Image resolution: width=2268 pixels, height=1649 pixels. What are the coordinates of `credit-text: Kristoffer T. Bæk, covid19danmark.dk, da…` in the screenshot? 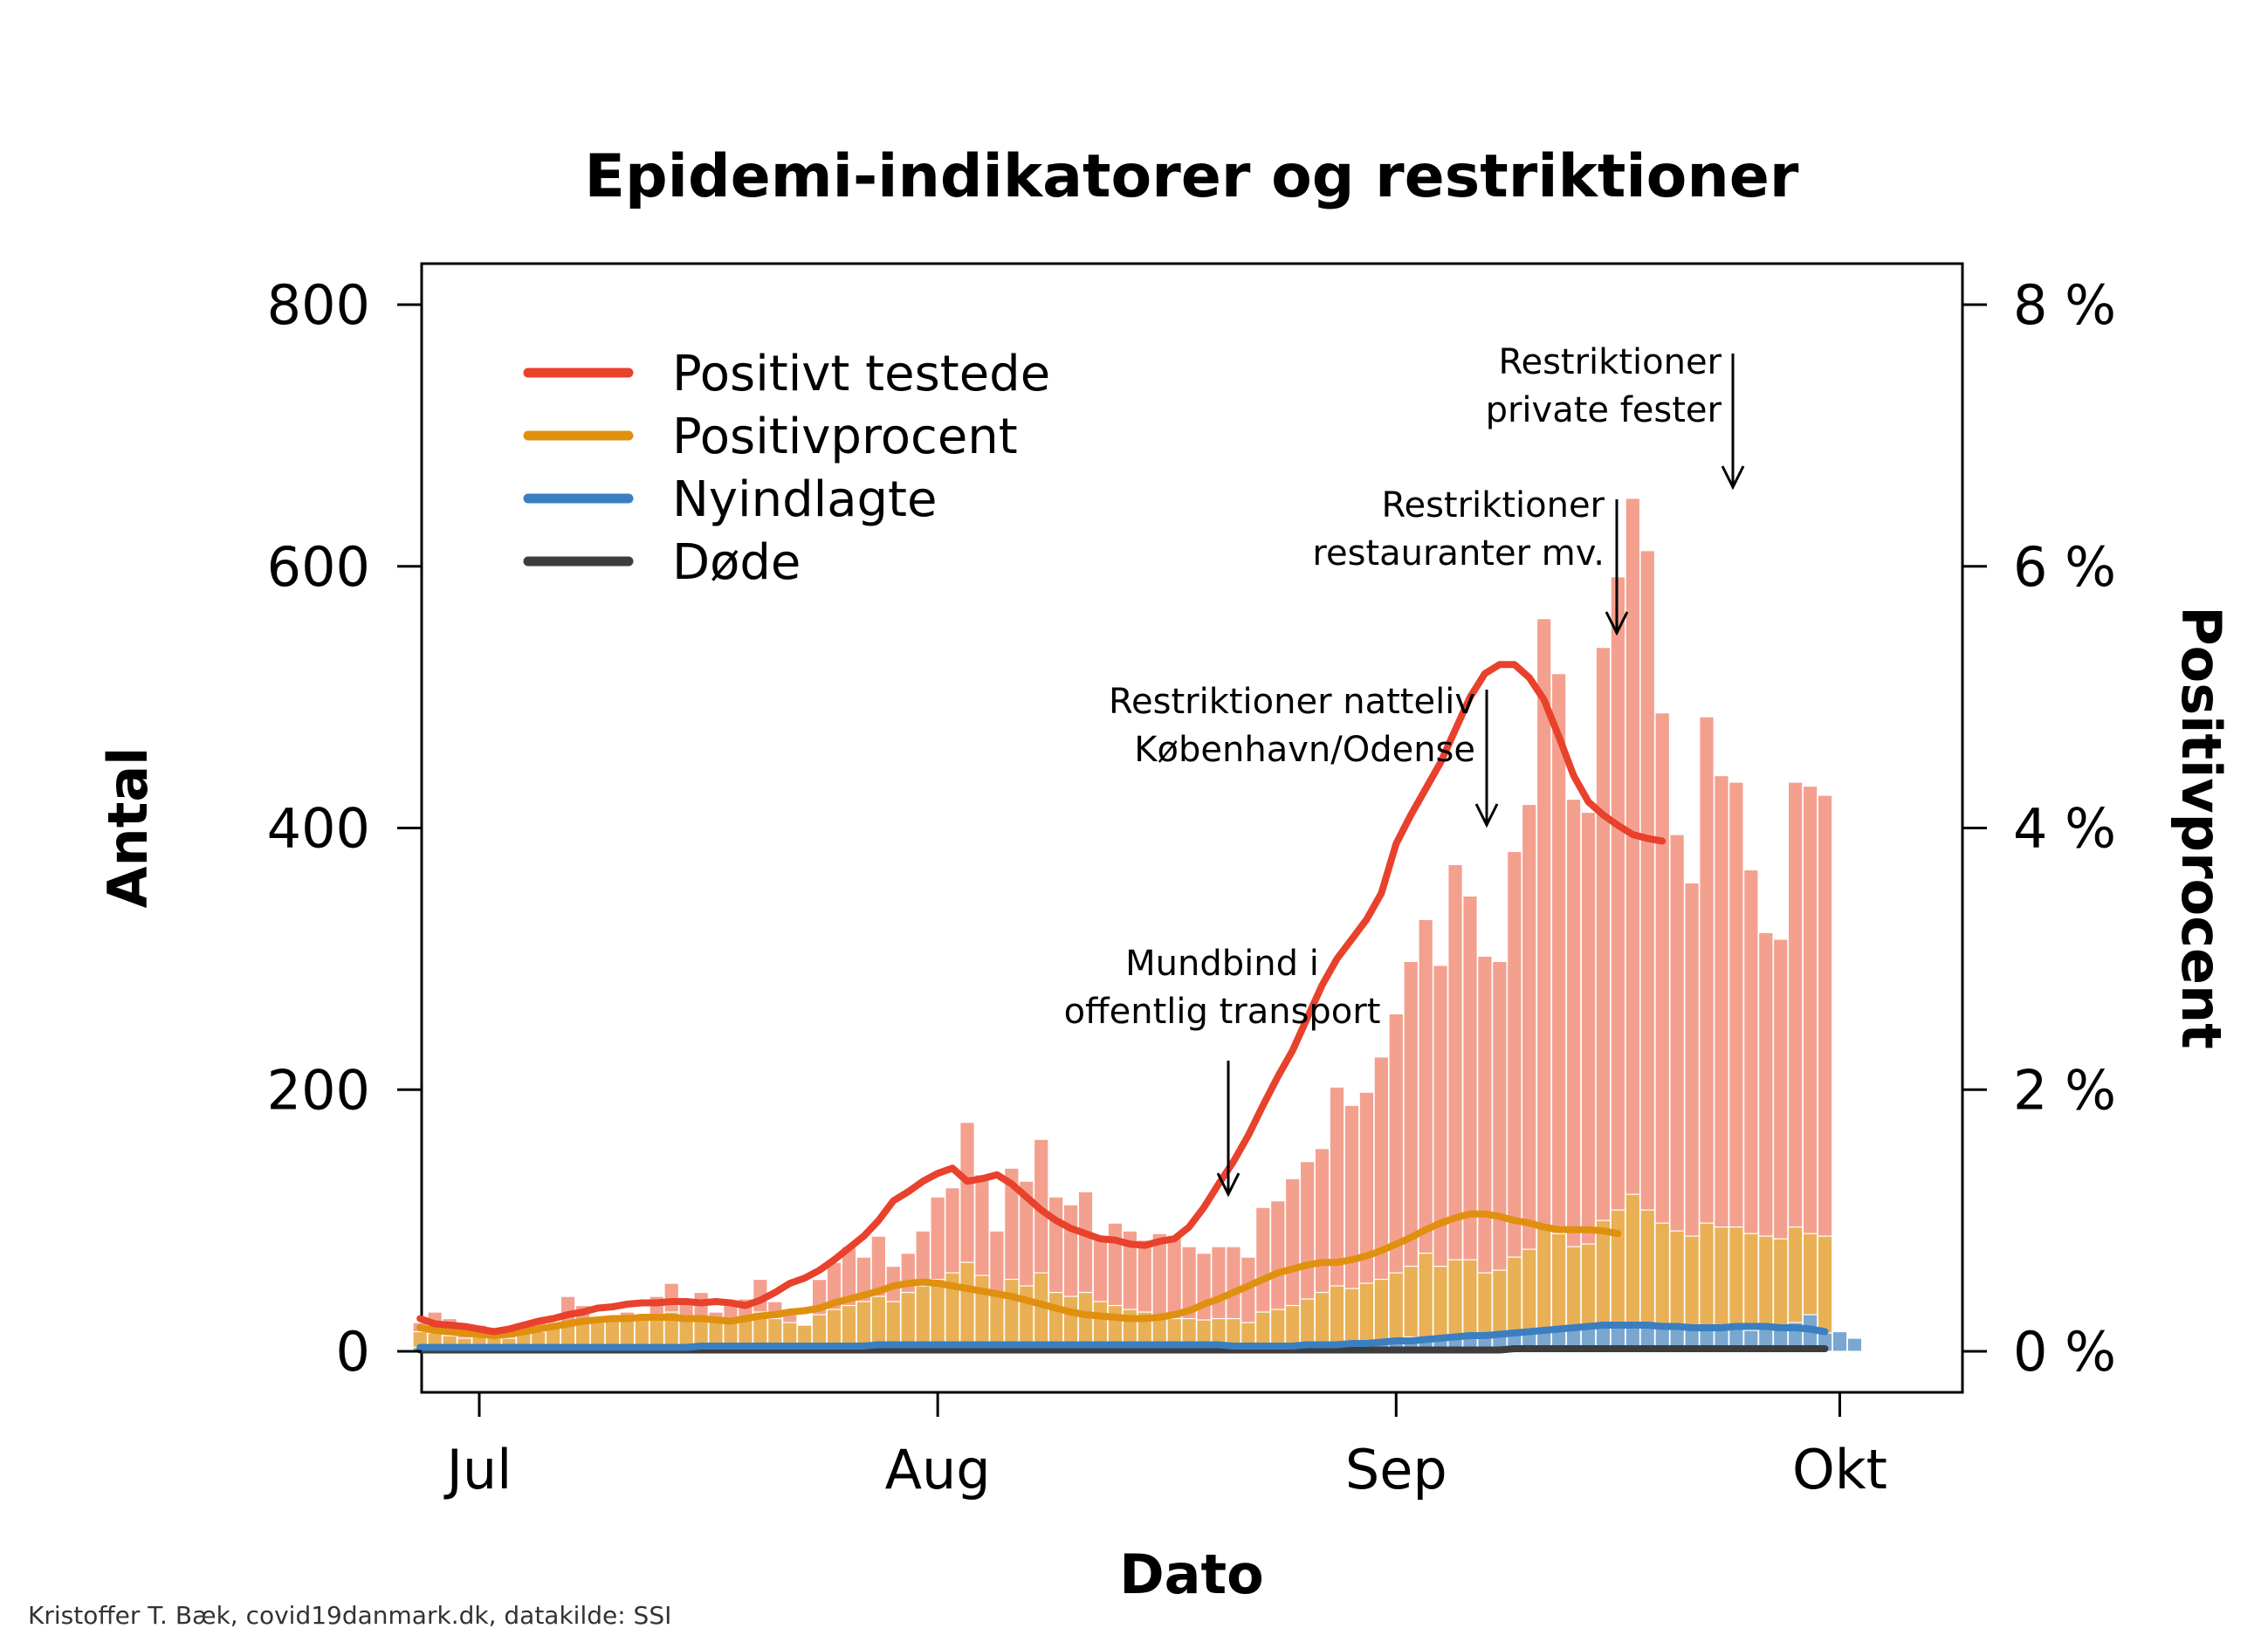 It's located at (350, 1615).